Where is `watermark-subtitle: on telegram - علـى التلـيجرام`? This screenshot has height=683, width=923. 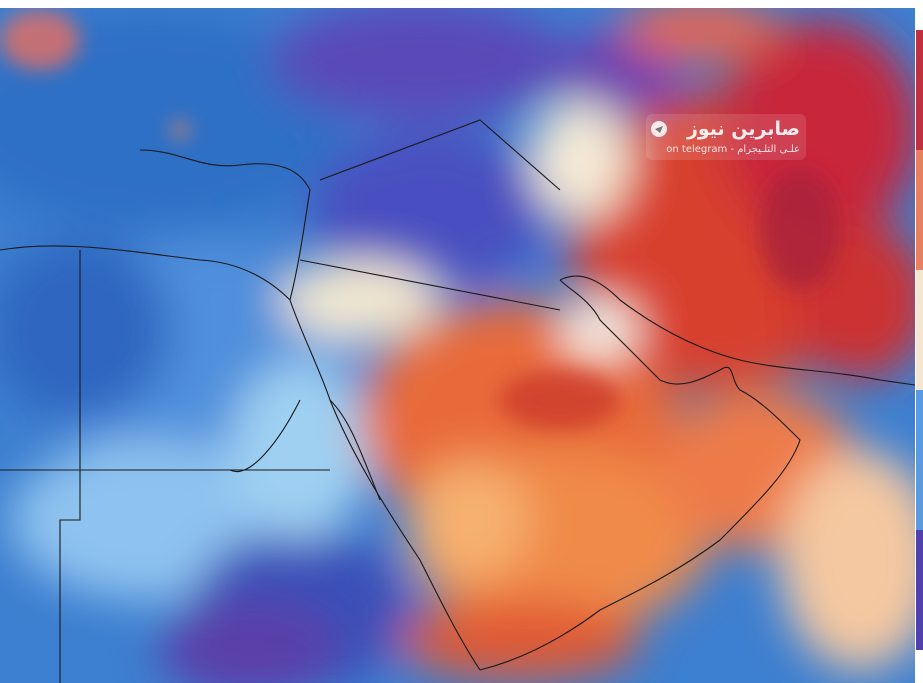
watermark-subtitle: on telegram - علـى التلـيجرام is located at coordinates (733, 149).